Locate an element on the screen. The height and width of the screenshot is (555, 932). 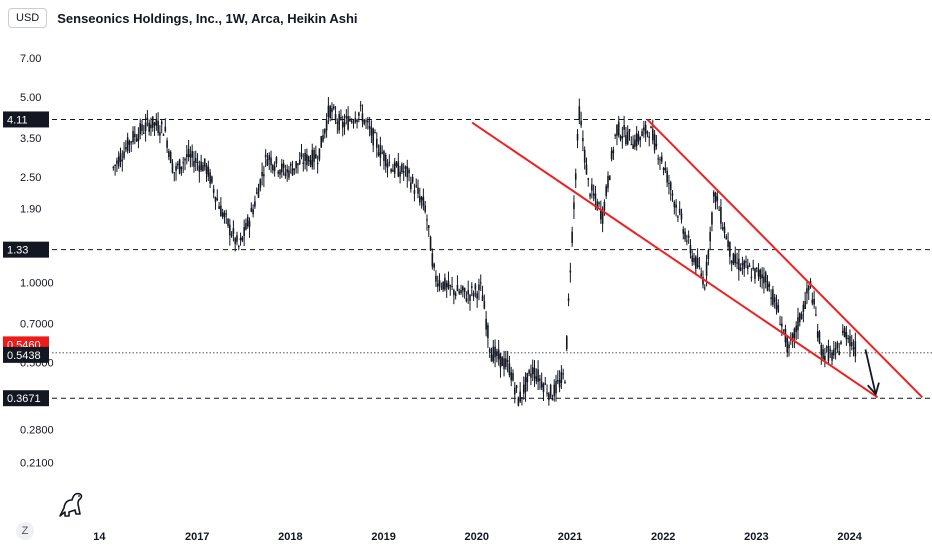
currency-button: USD is located at coordinates (28, 18).